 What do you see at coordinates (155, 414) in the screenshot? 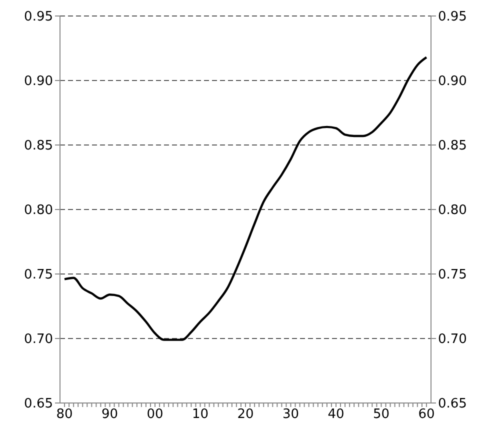
I see `x-tick-label: 00` at bounding box center [155, 414].